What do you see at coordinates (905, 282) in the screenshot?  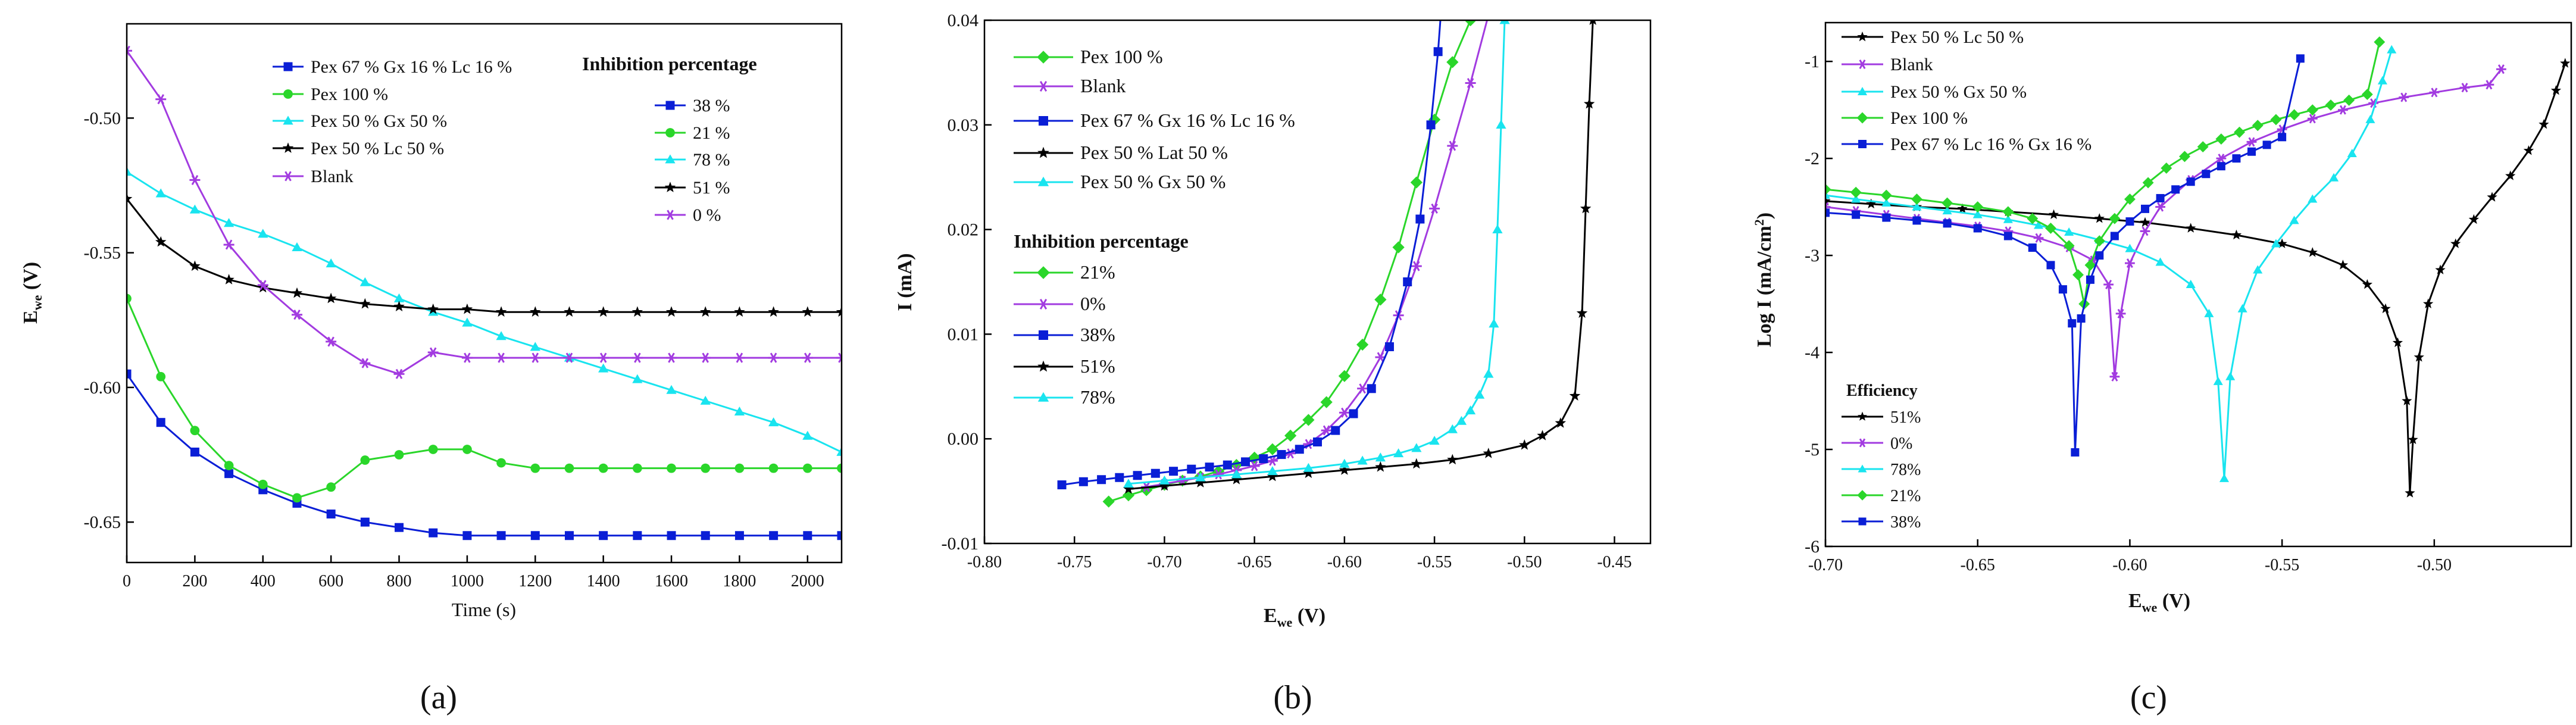 I see `y-axis-label: I (mA)` at bounding box center [905, 282].